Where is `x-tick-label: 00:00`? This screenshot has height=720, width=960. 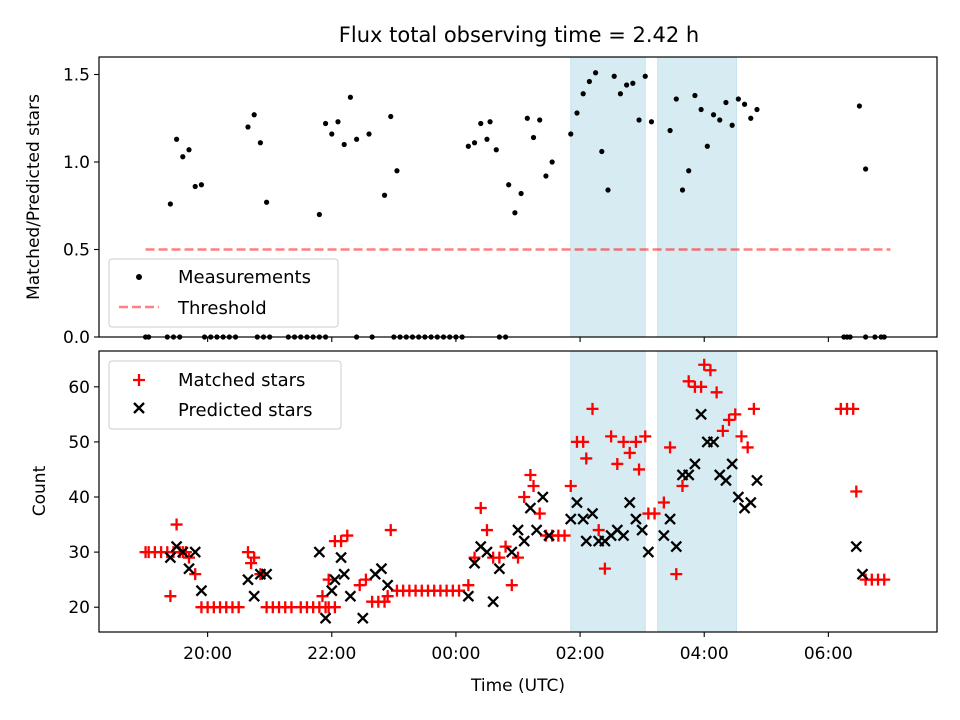 x-tick-label: 00:00 is located at coordinates (455, 654).